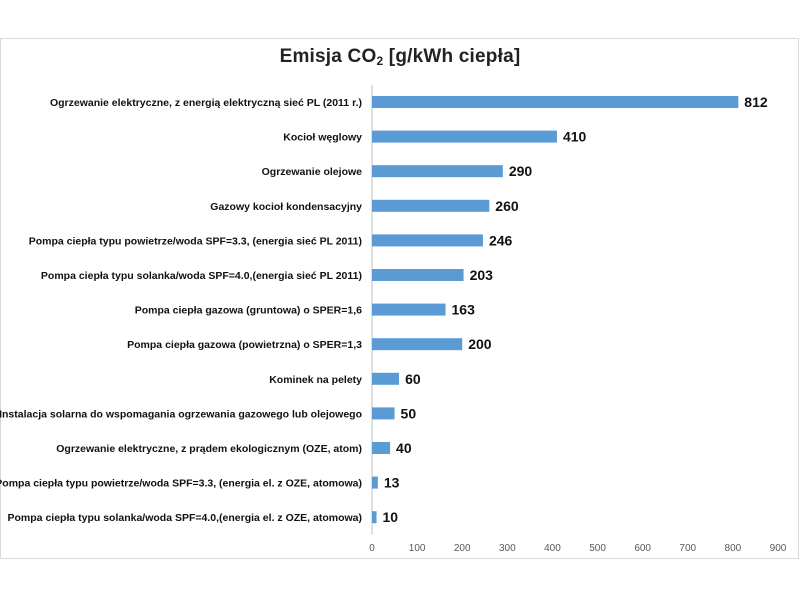 This screenshot has width=800, height=600. I want to click on x-tick-label: 100, so click(417, 548).